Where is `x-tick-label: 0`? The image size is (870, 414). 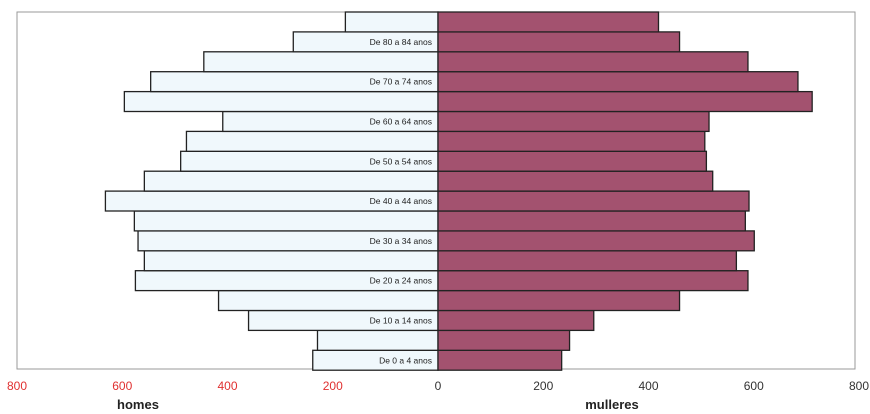 x-tick-label: 0 is located at coordinates (438, 386).